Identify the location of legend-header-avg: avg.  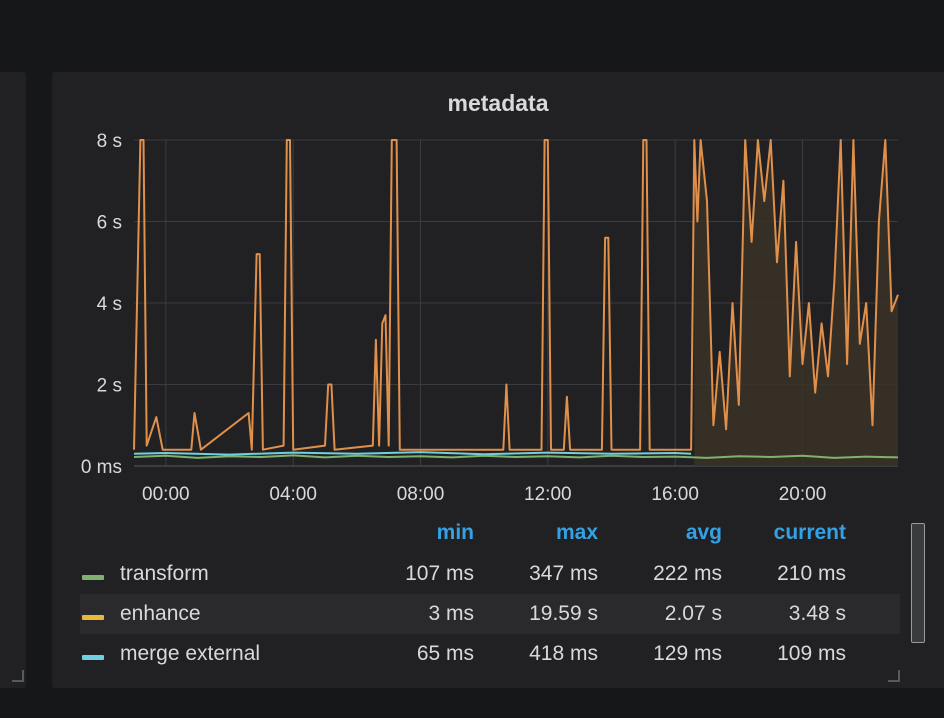
(703, 532).